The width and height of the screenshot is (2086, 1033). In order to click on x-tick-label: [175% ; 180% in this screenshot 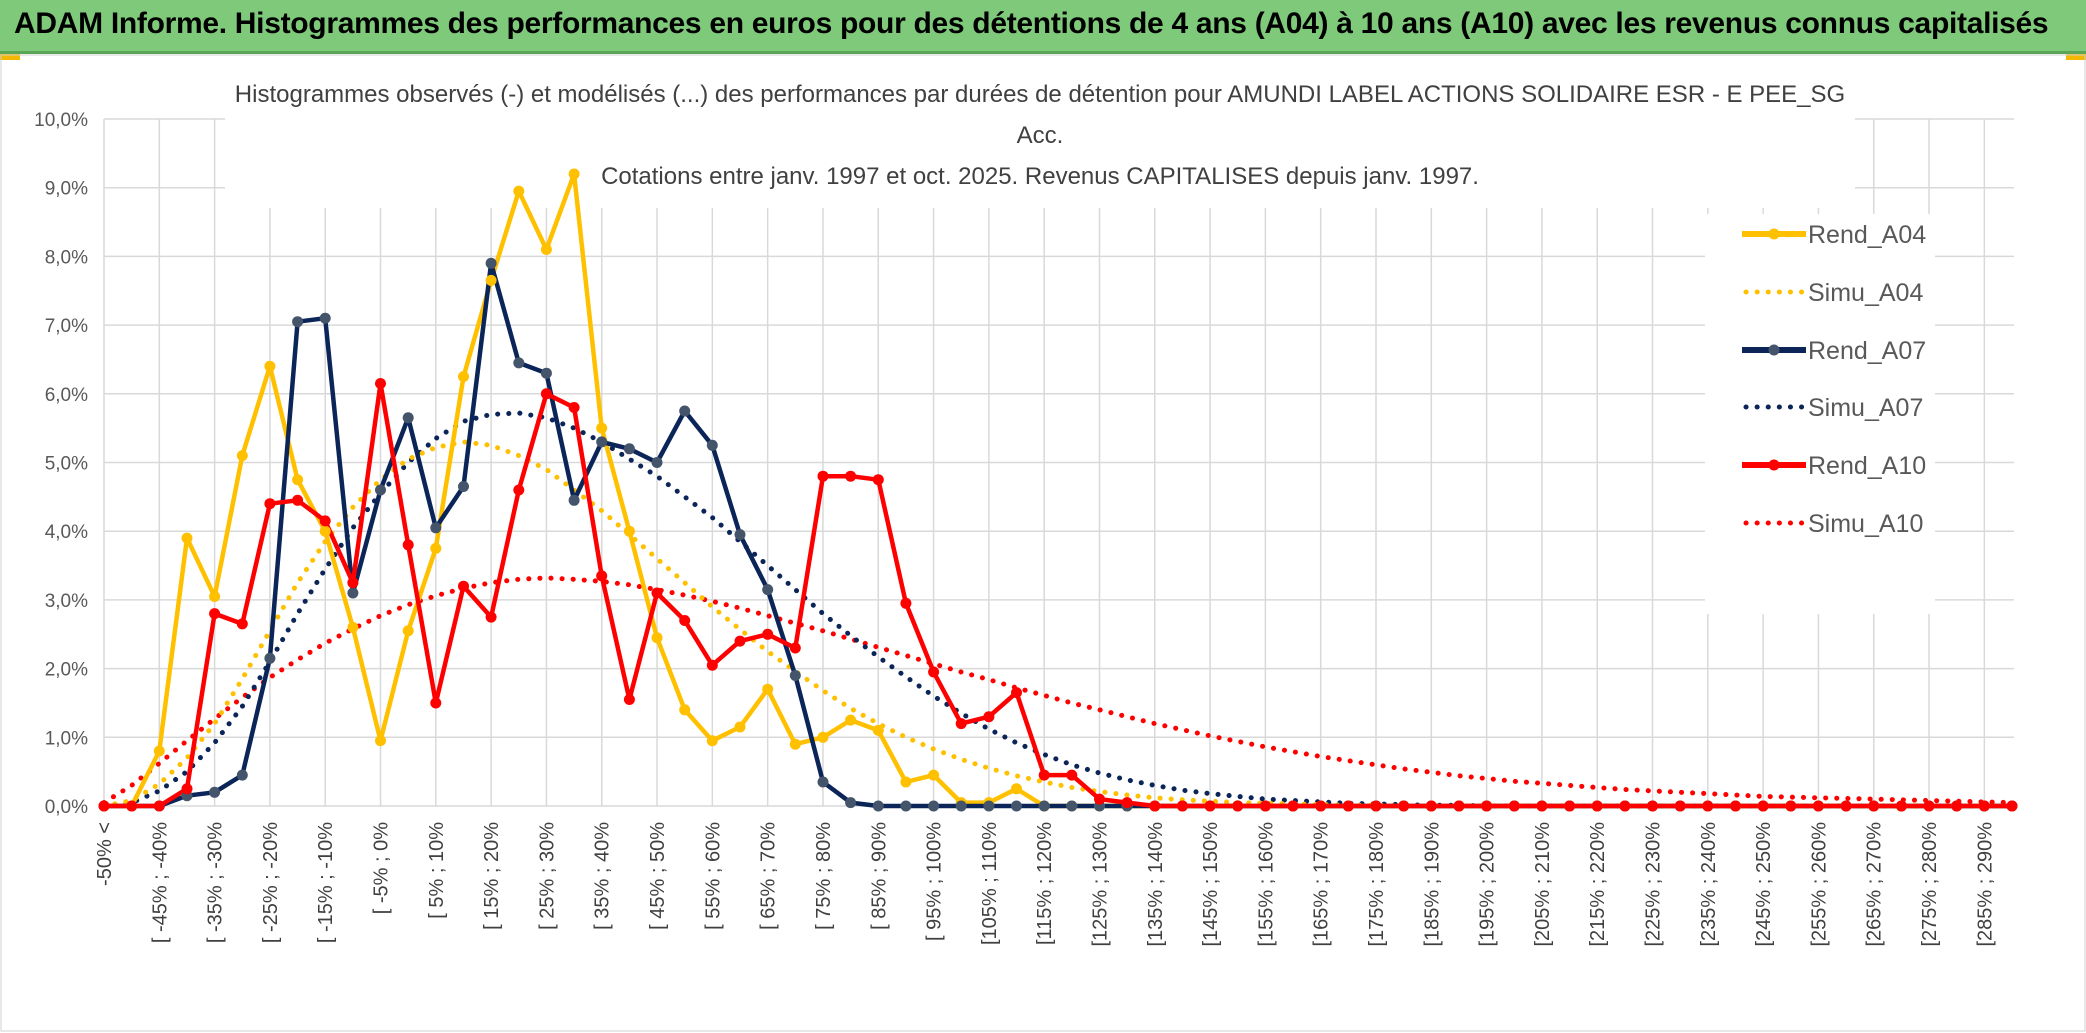, I will do `click(1377, 884)`.